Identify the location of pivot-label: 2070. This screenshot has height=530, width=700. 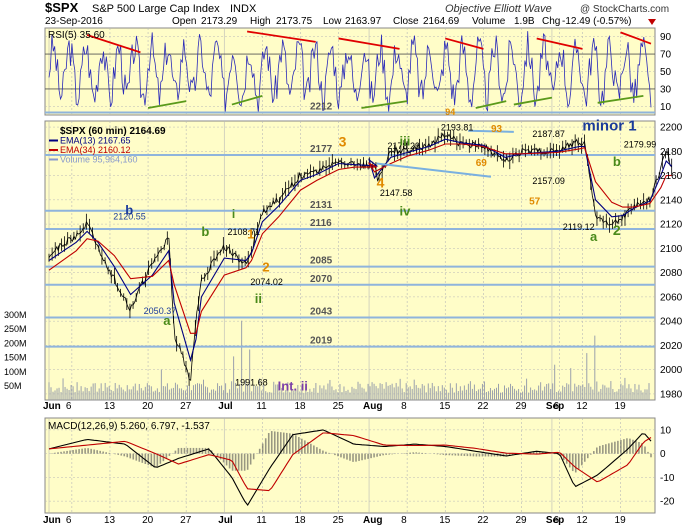
(321, 279).